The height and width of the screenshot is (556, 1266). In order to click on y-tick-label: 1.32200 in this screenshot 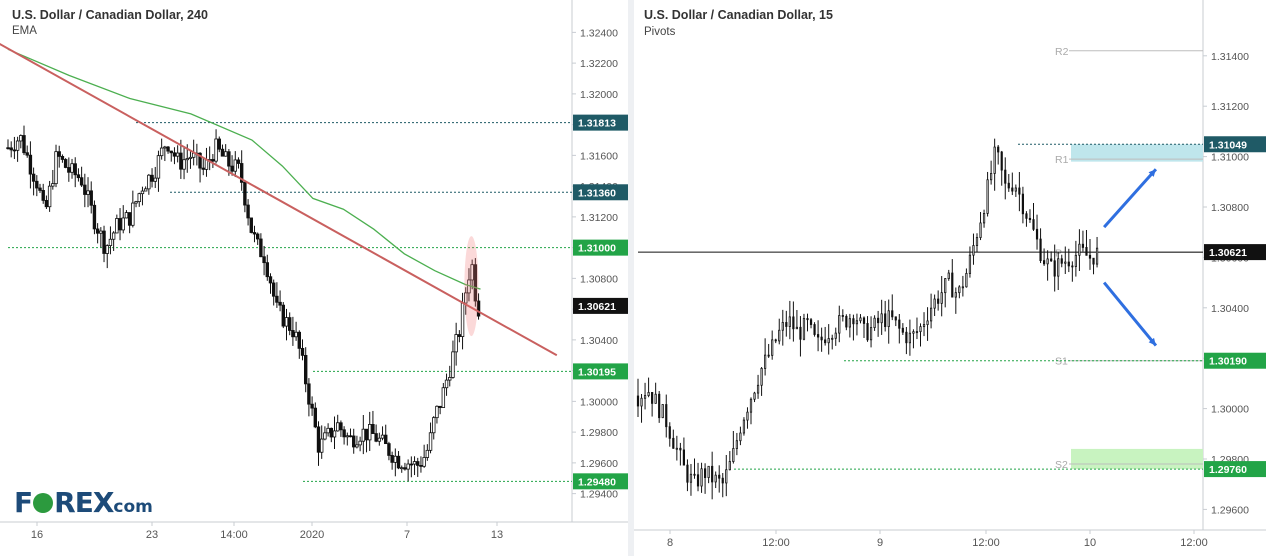, I will do `click(599, 64)`.